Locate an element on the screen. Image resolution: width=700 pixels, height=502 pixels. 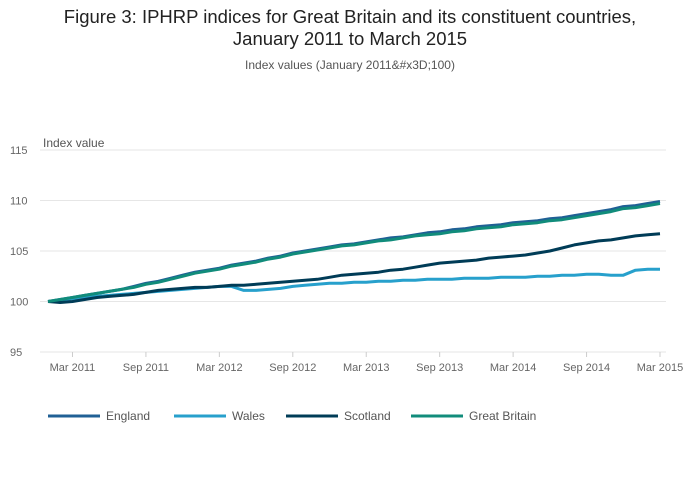
x-tick-label: Sep 2012 is located at coordinates (292, 368).